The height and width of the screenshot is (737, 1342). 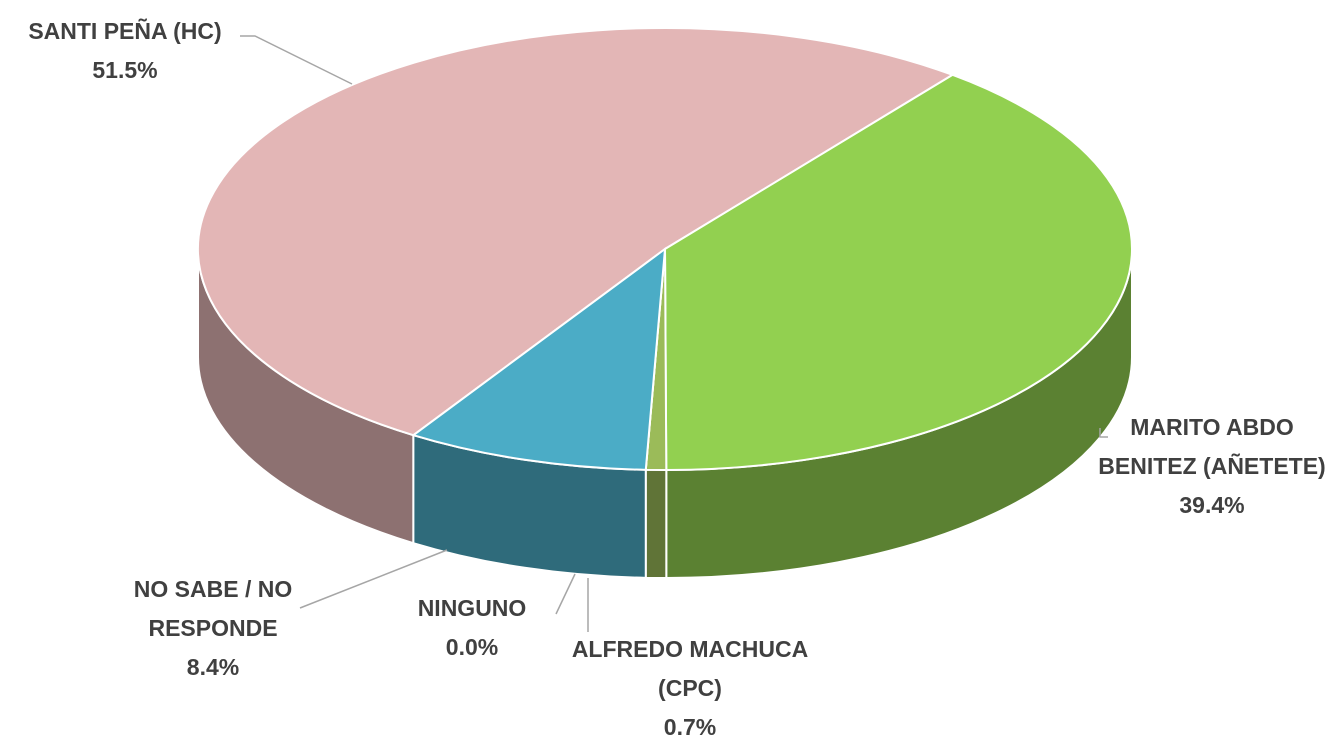 I want to click on value-label: 51.5%, so click(x=125, y=70).